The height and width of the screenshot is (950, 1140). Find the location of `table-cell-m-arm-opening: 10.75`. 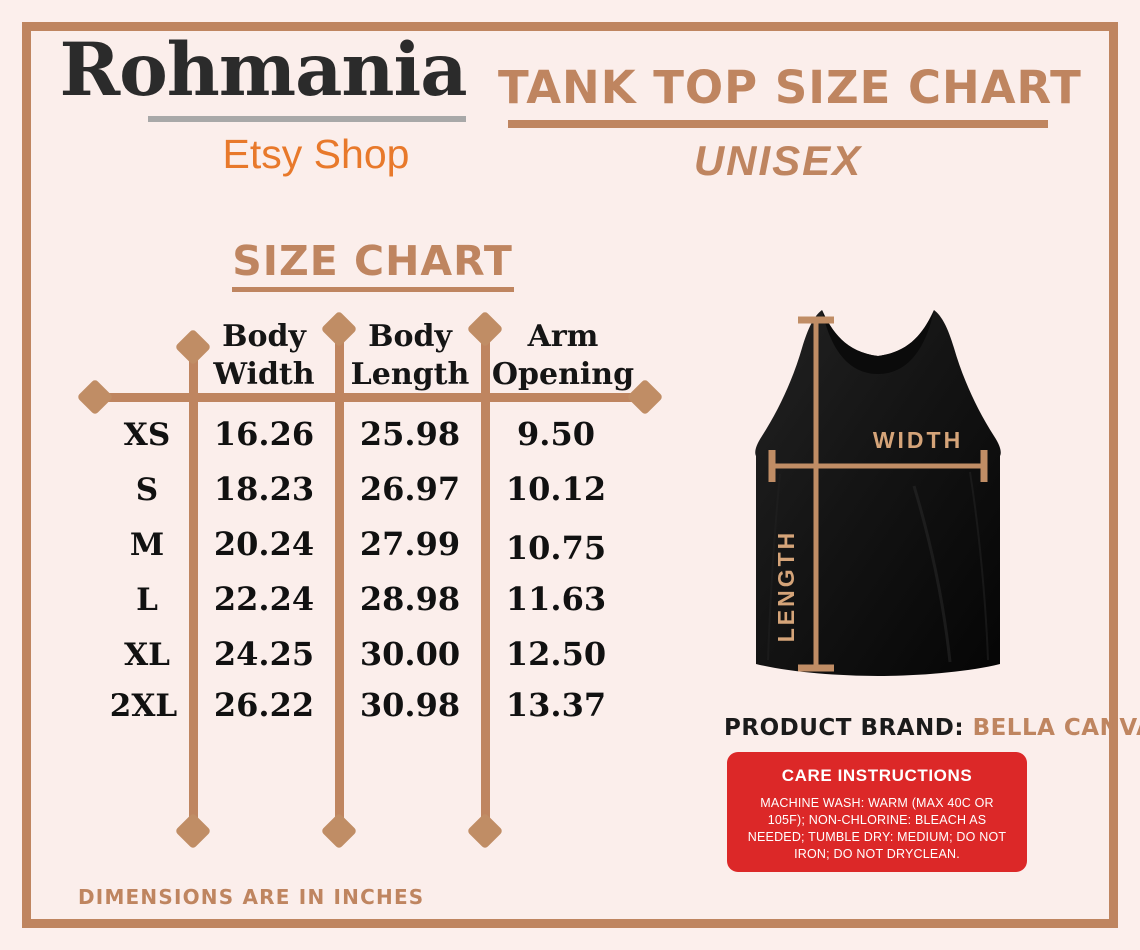

table-cell-m-arm-opening: 10.75 is located at coordinates (556, 548).